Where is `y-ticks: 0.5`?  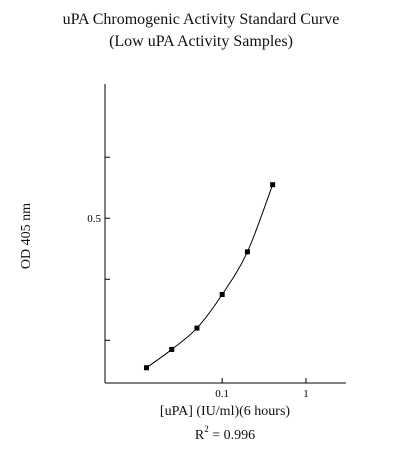 y-ticks: 0.5 is located at coordinates (98, 248).